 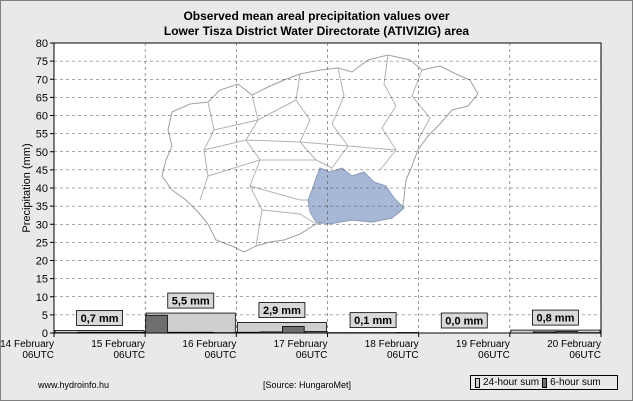 I want to click on y-tick-label: 30, so click(x=42, y=225).